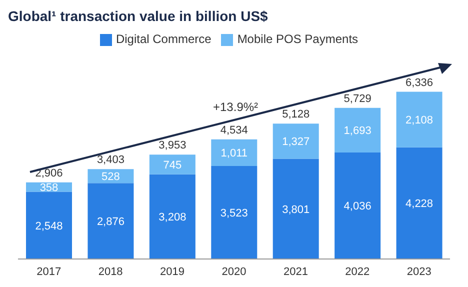 This screenshot has width=468, height=287. I want to click on total-label: 6,336, so click(420, 82).